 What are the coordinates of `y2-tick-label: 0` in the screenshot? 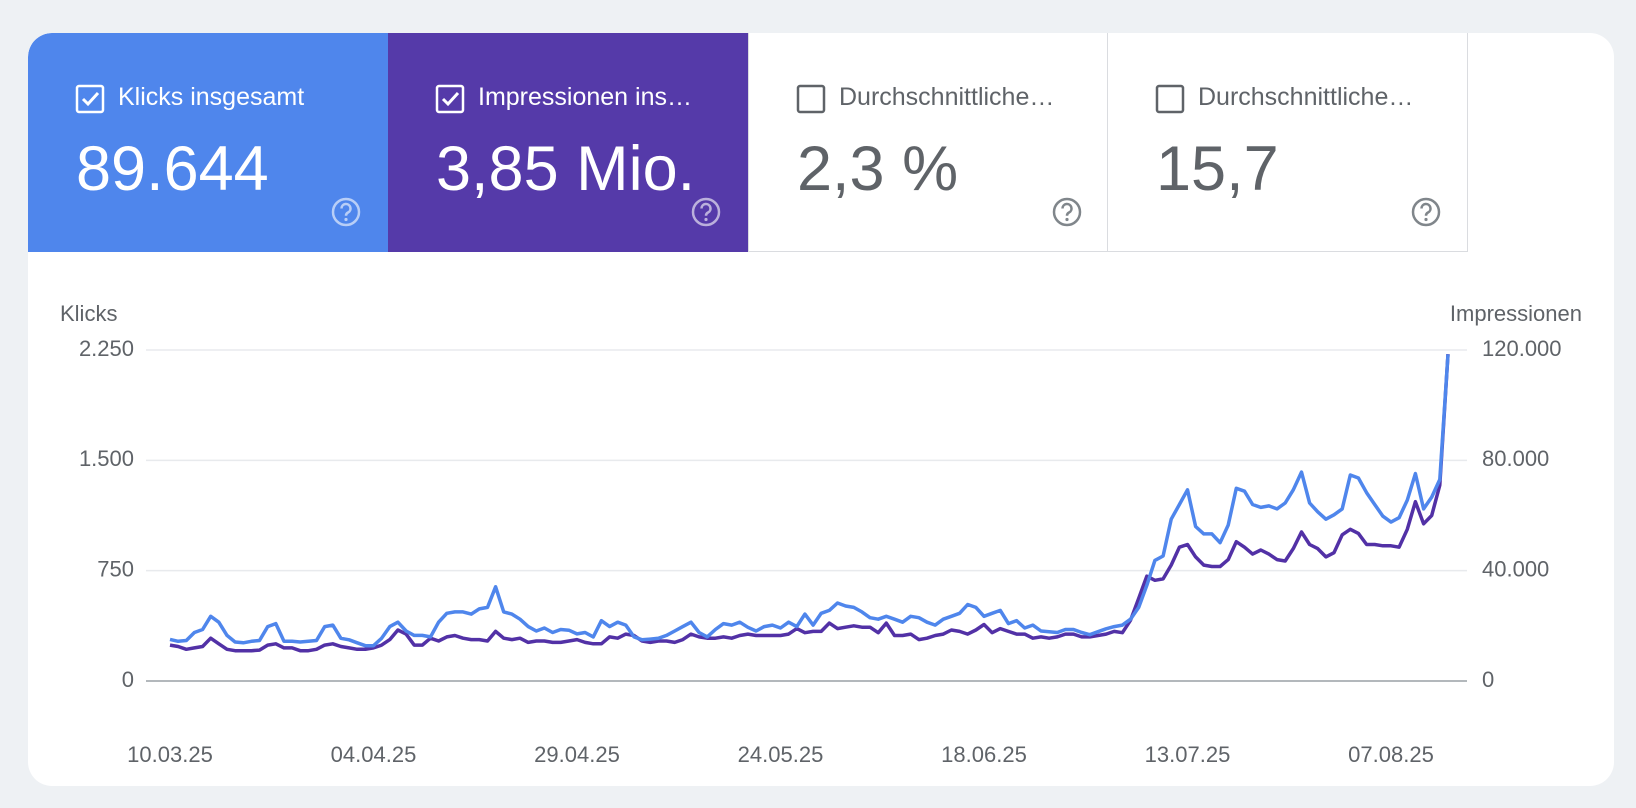 It's located at (1488, 679).